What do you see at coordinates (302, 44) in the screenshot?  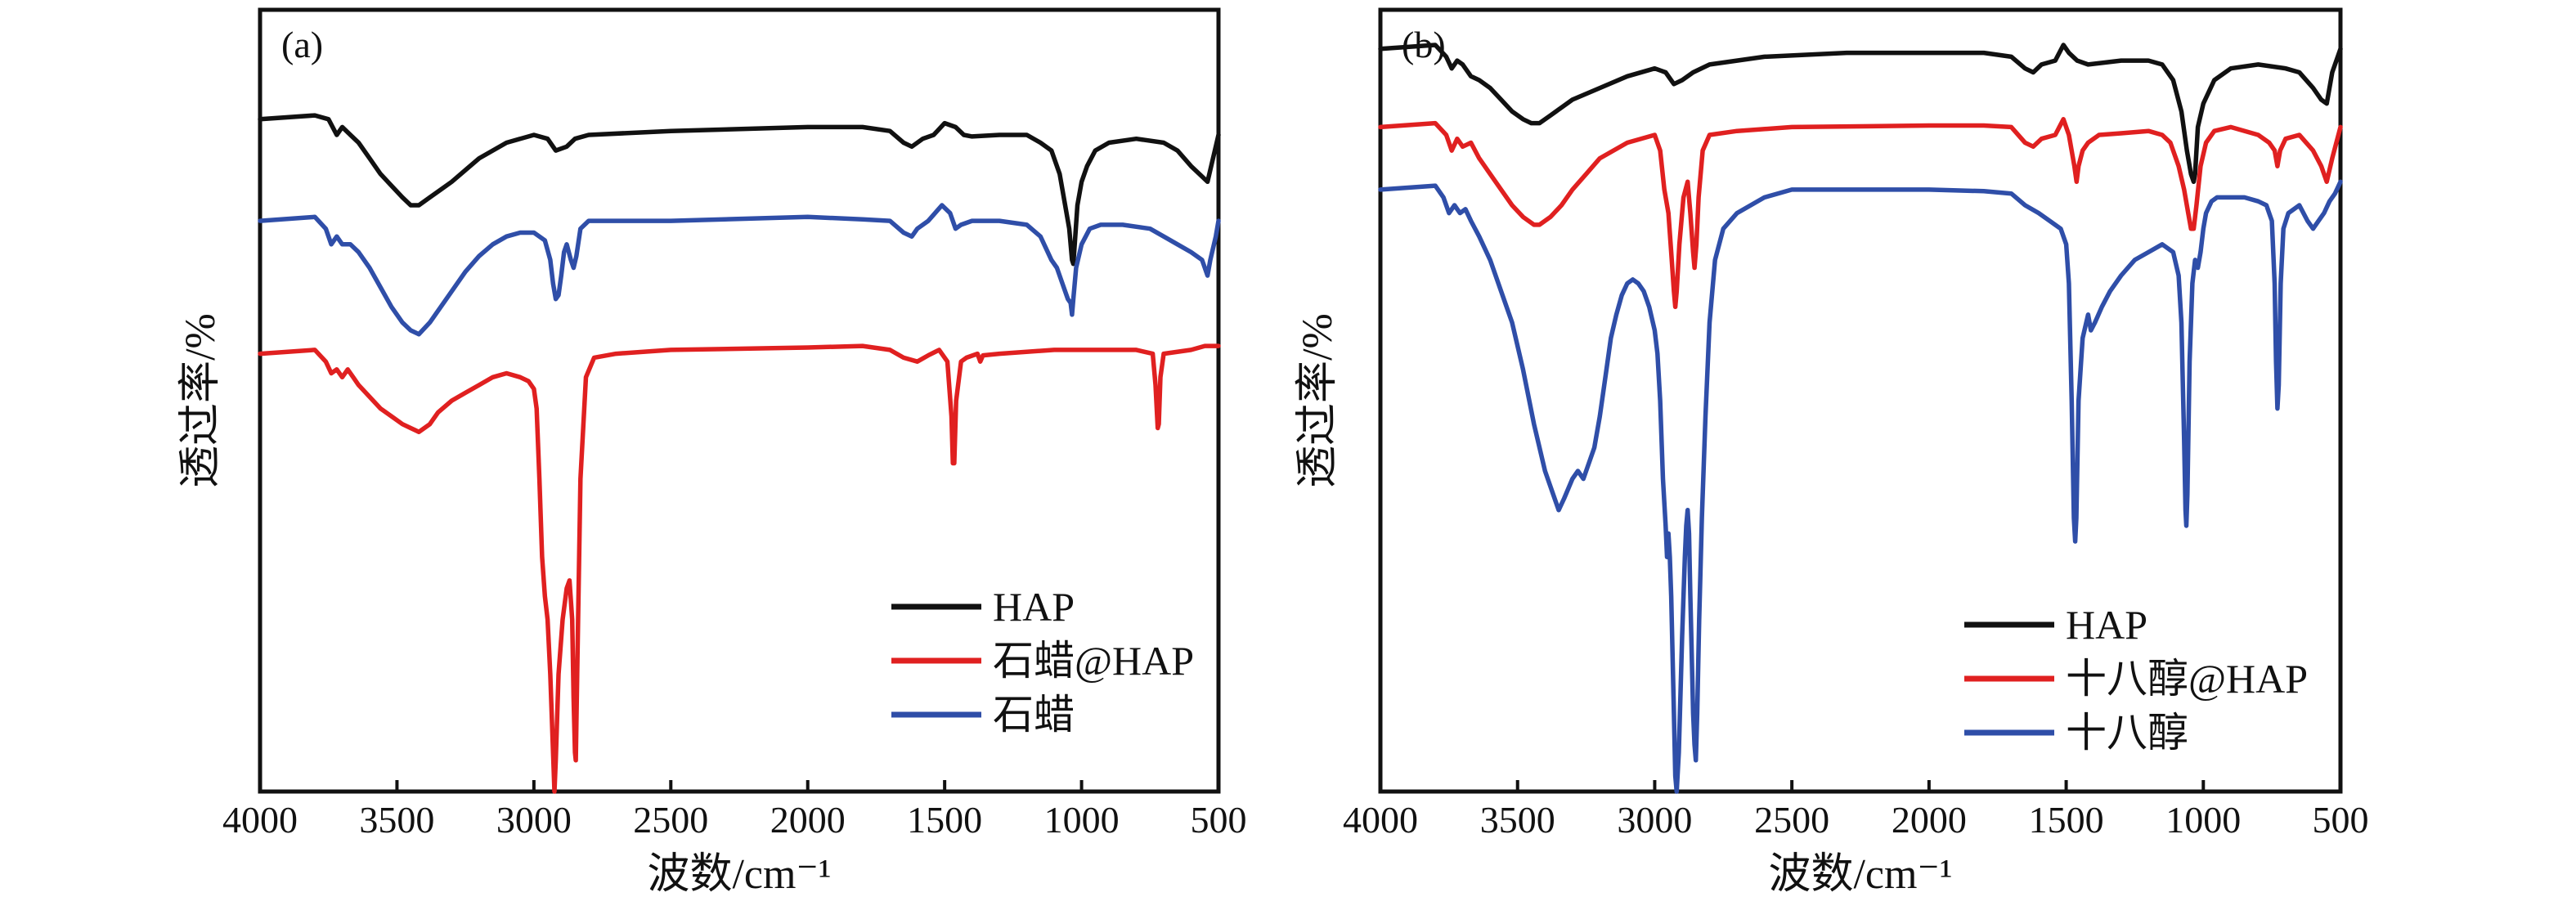 I see `panel-label: (a)` at bounding box center [302, 44].